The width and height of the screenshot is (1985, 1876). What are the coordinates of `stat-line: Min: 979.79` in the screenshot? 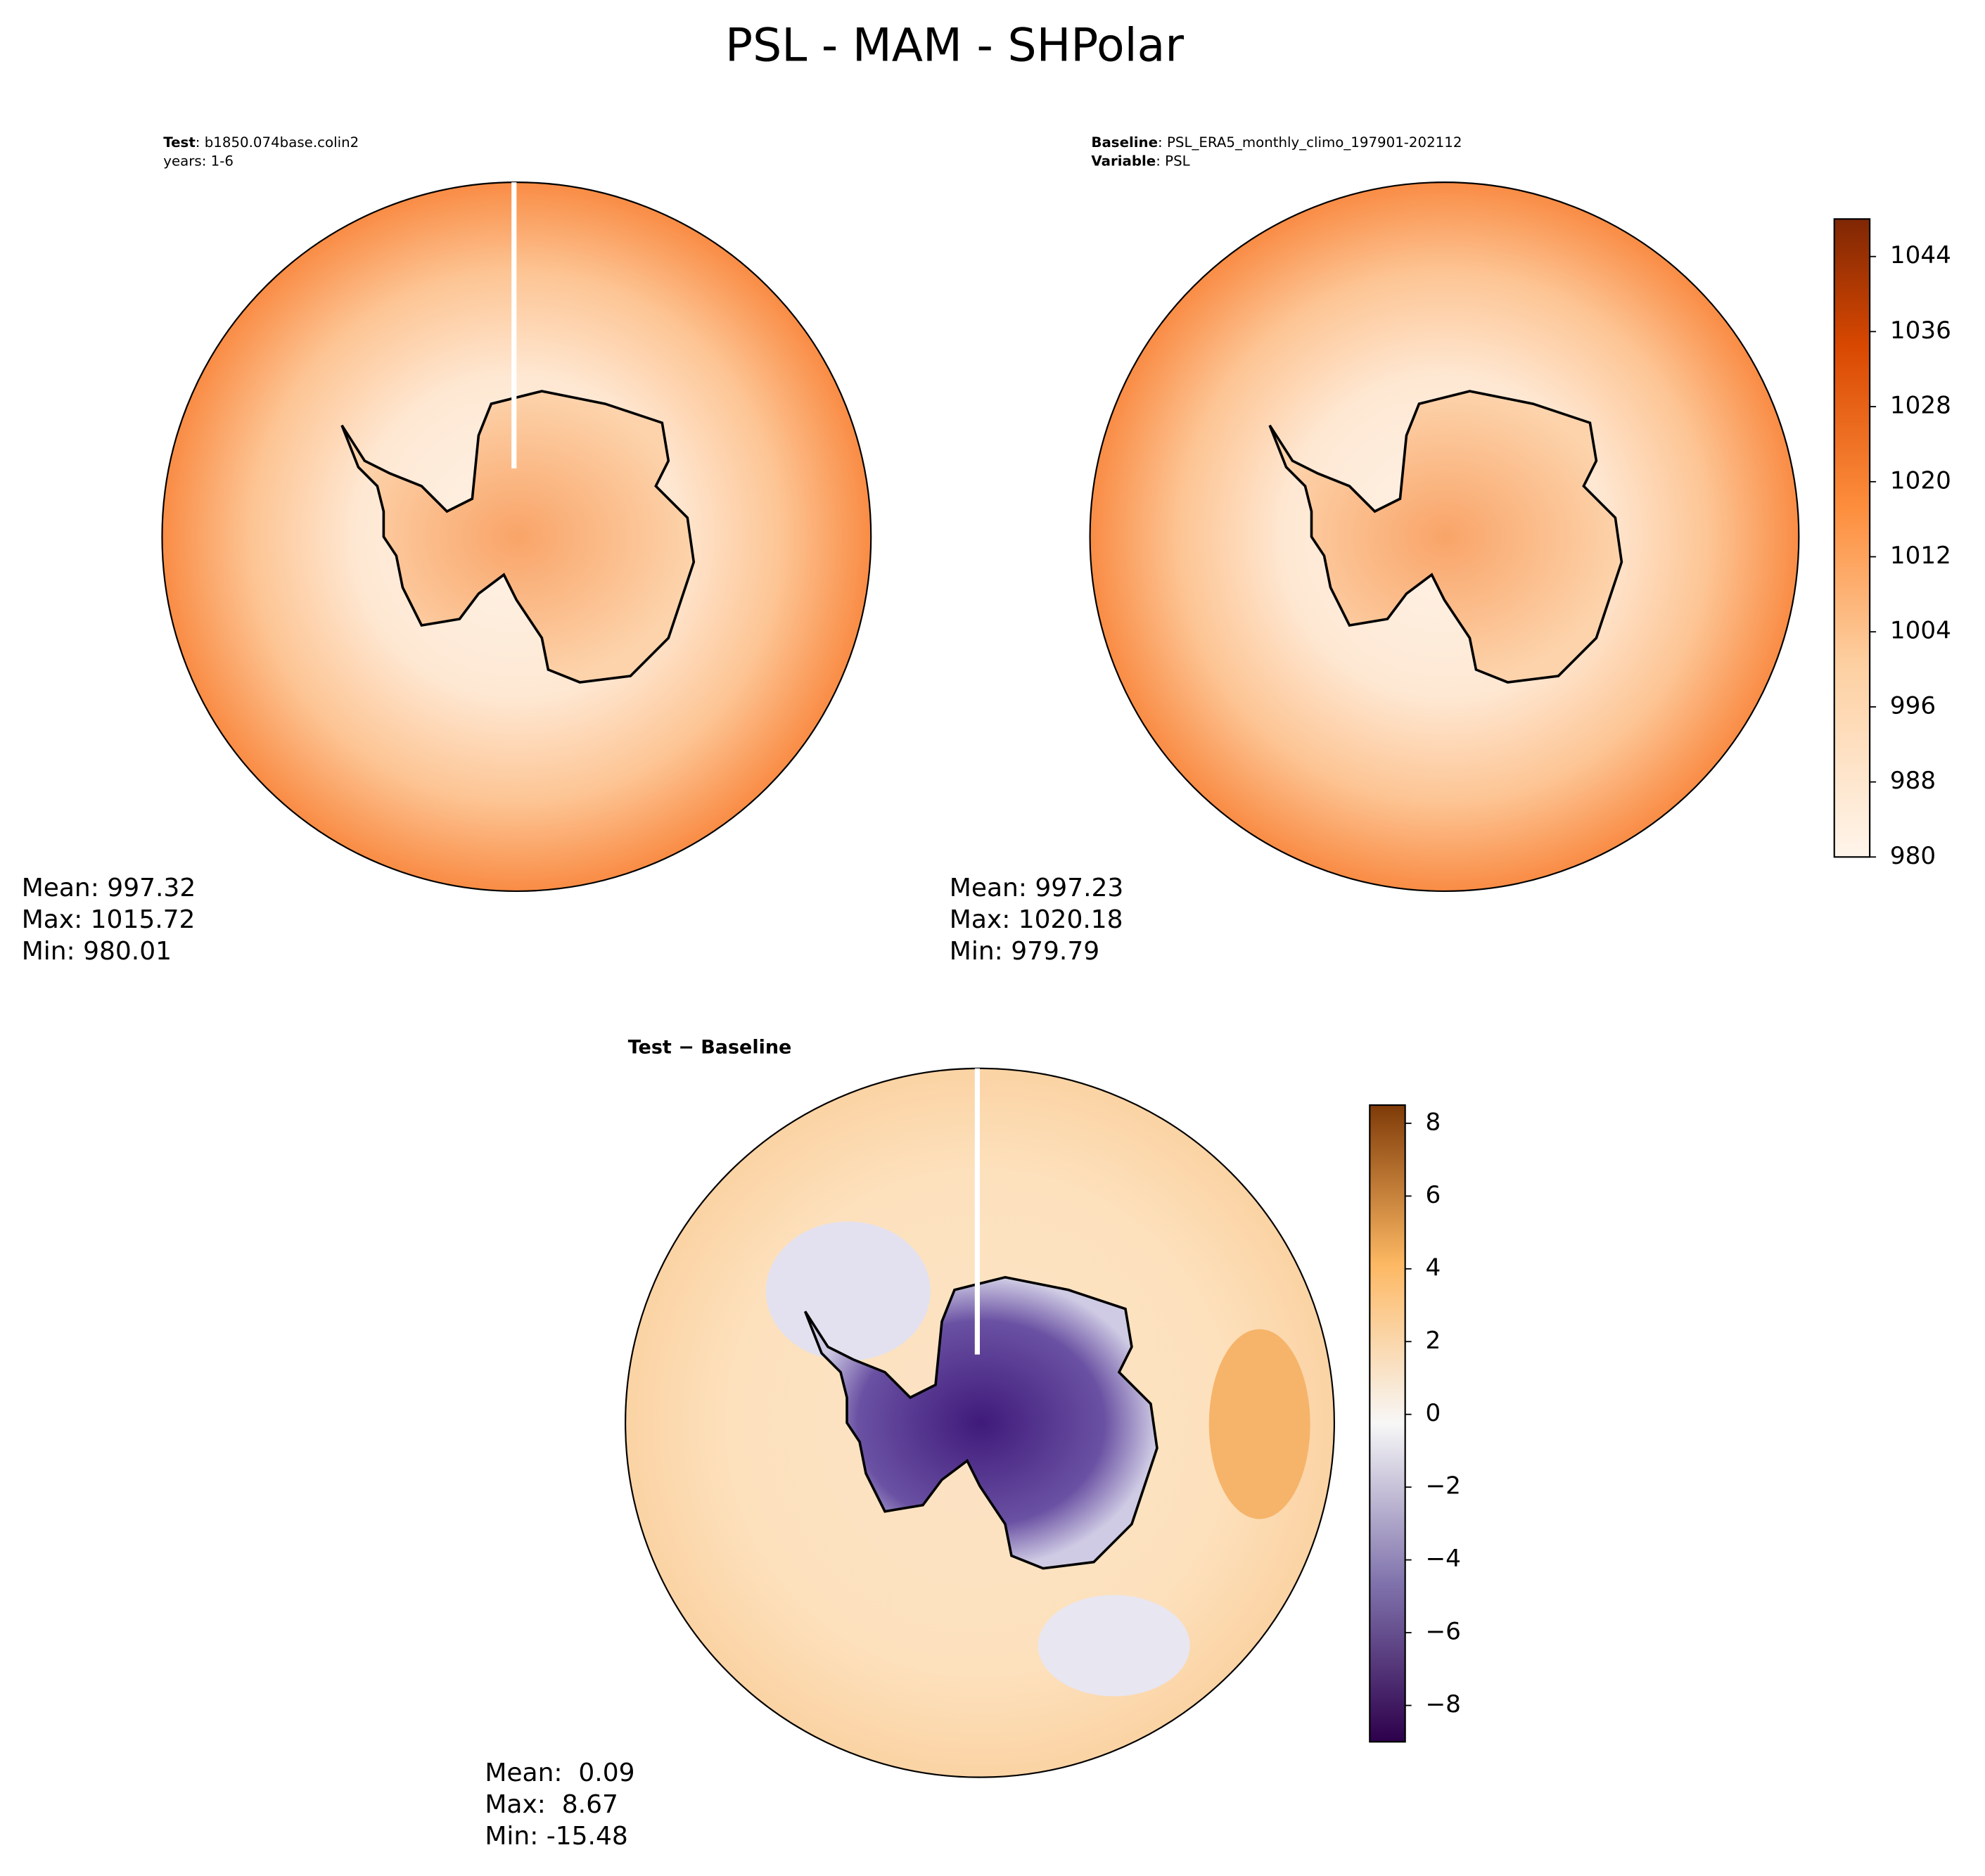 It's located at (1024, 951).